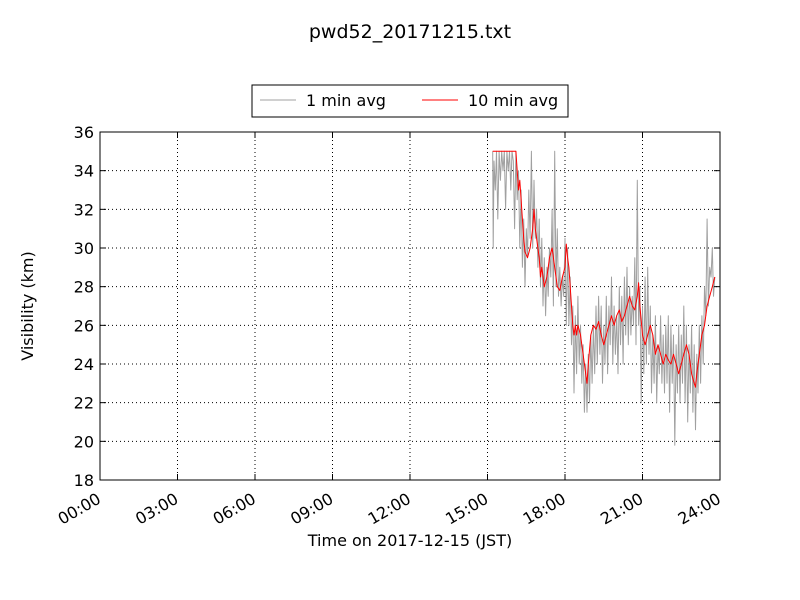 This screenshot has height=600, width=800. What do you see at coordinates (84, 403) in the screenshot?
I see `y-tick-label: 22` at bounding box center [84, 403].